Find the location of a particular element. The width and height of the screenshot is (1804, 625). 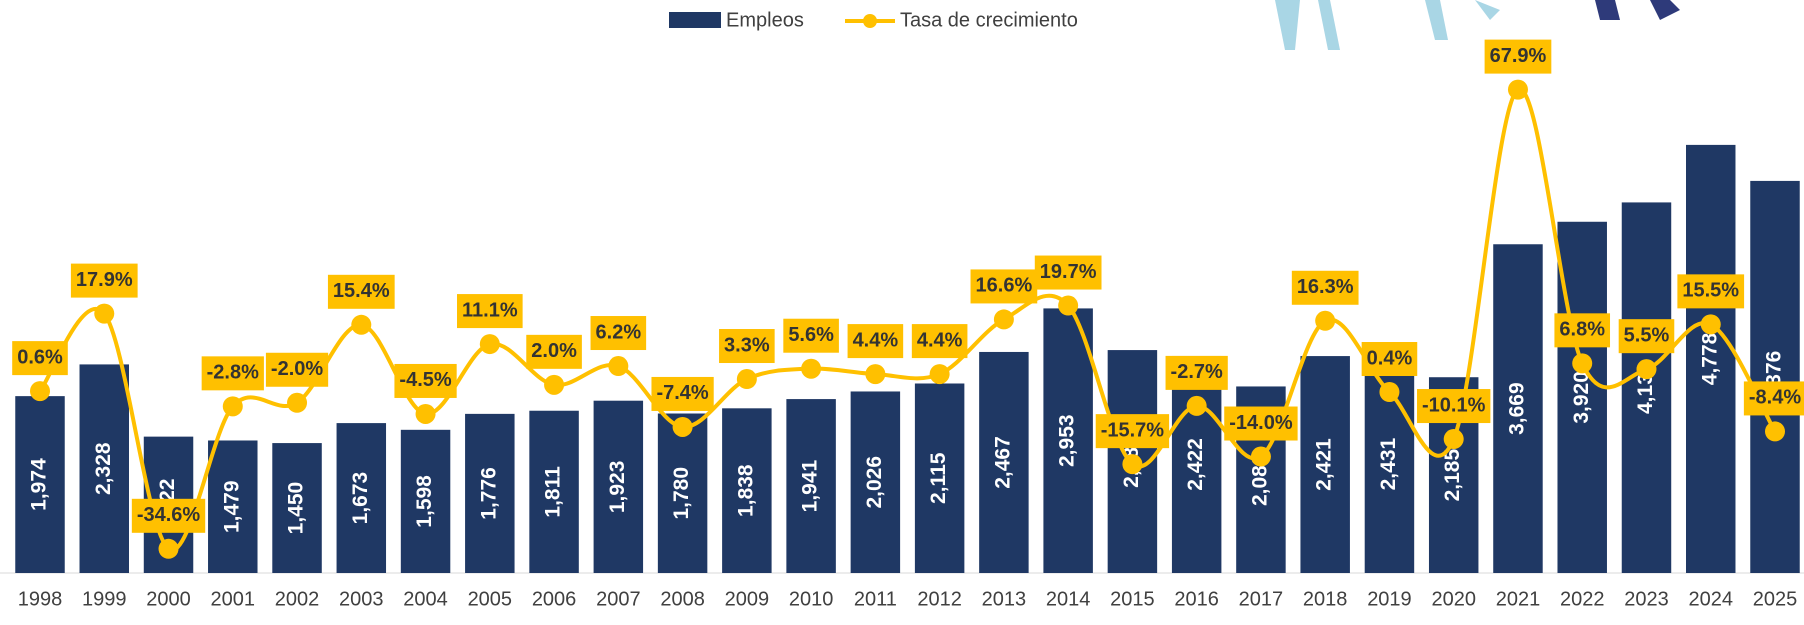

line-value-label-group: -2.8% is located at coordinates (232, 373).